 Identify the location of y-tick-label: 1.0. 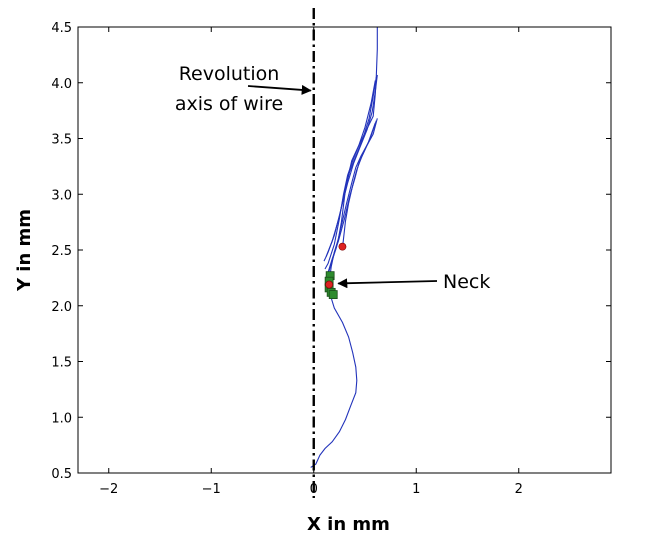
(61, 418).